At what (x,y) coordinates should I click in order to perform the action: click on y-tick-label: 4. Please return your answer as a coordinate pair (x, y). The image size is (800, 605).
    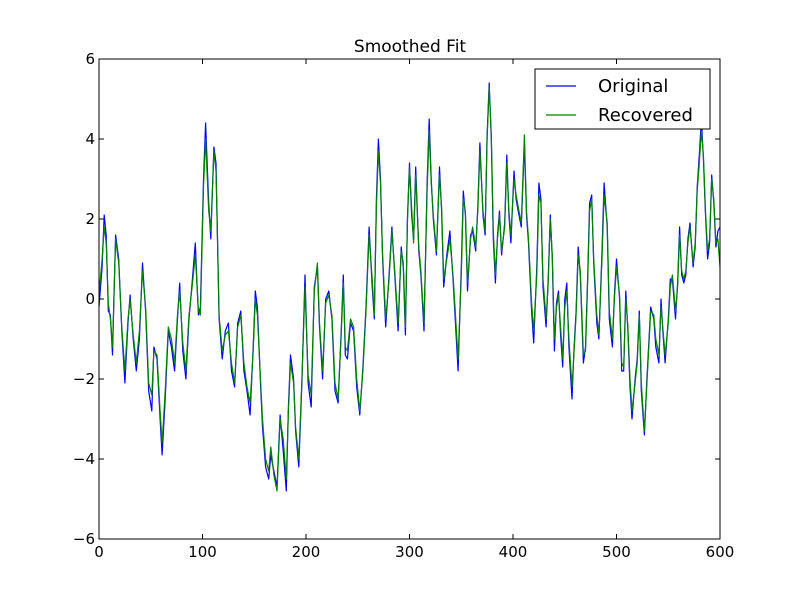
    Looking at the image, I should click on (90, 139).